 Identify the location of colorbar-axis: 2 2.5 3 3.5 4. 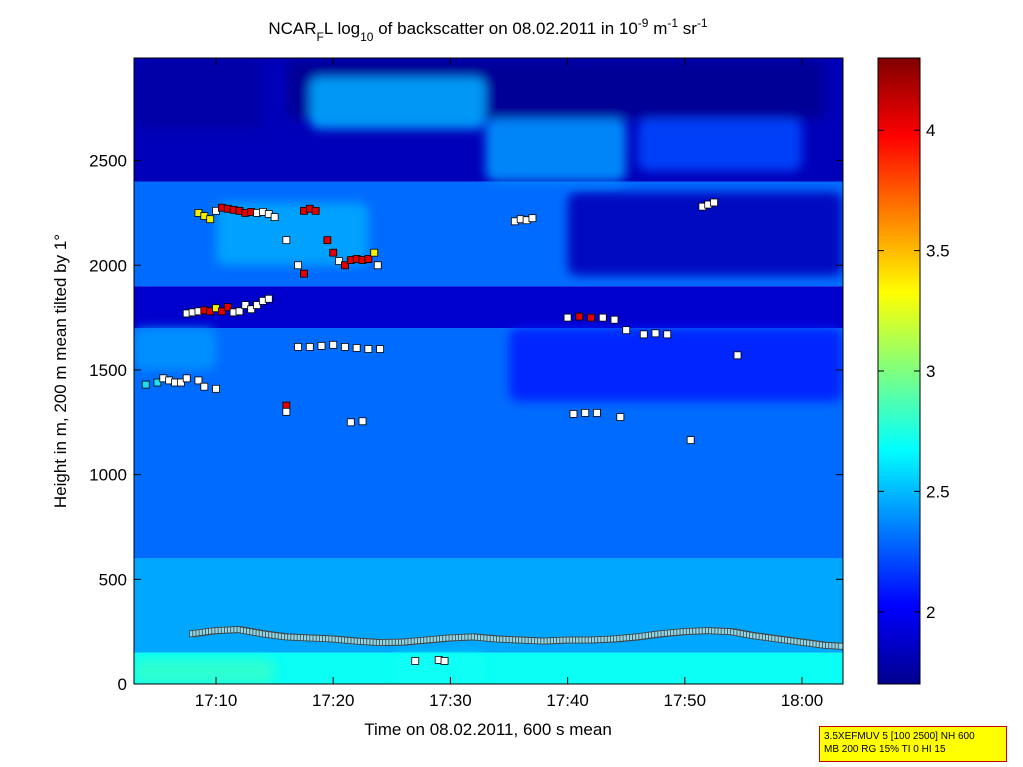
(914, 371).